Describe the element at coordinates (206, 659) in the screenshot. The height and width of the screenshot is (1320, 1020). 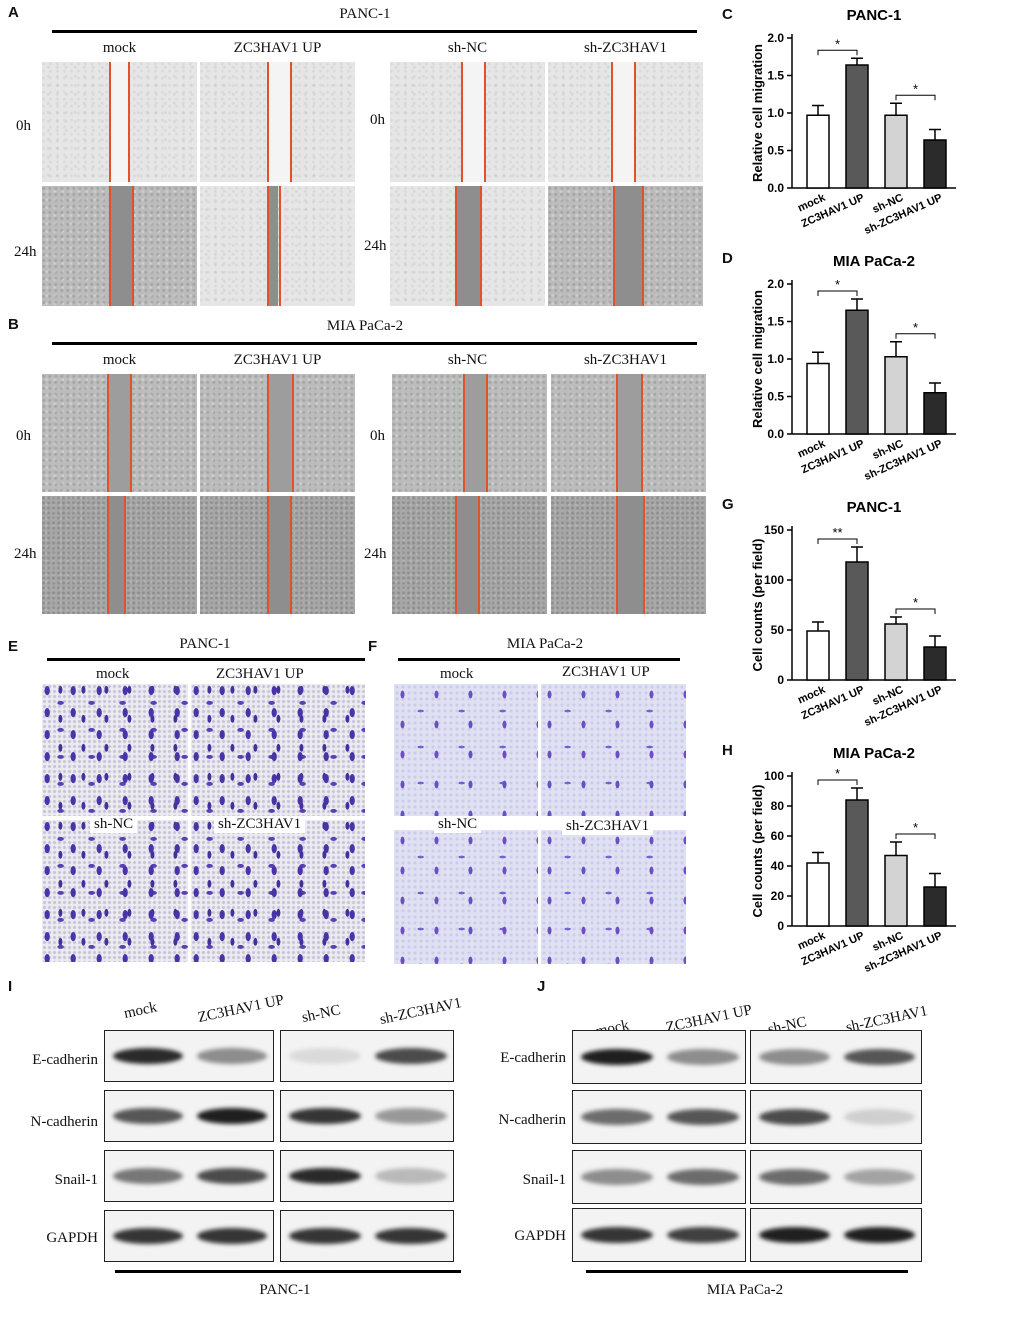
I see `panel-e-rule` at that location.